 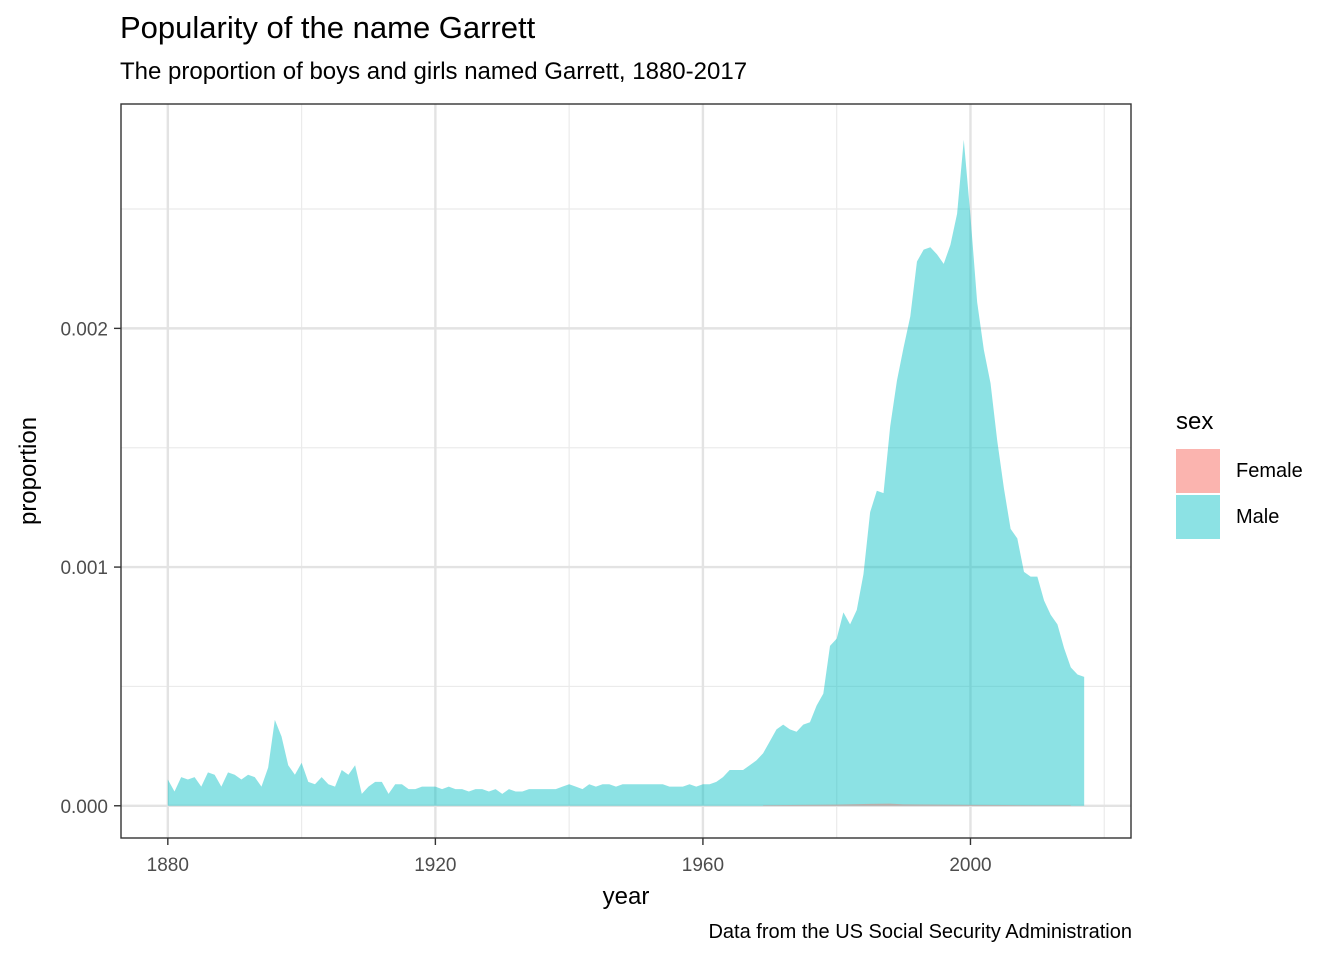 I want to click on legend-item-male: Male, so click(x=1239, y=517).